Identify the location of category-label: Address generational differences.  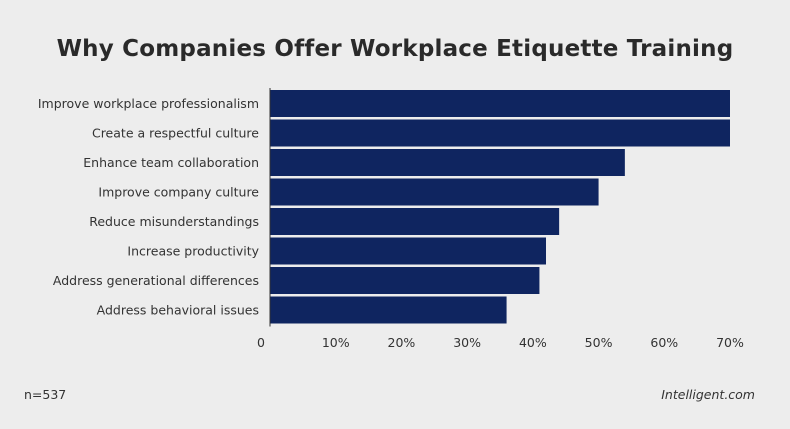
(156, 280).